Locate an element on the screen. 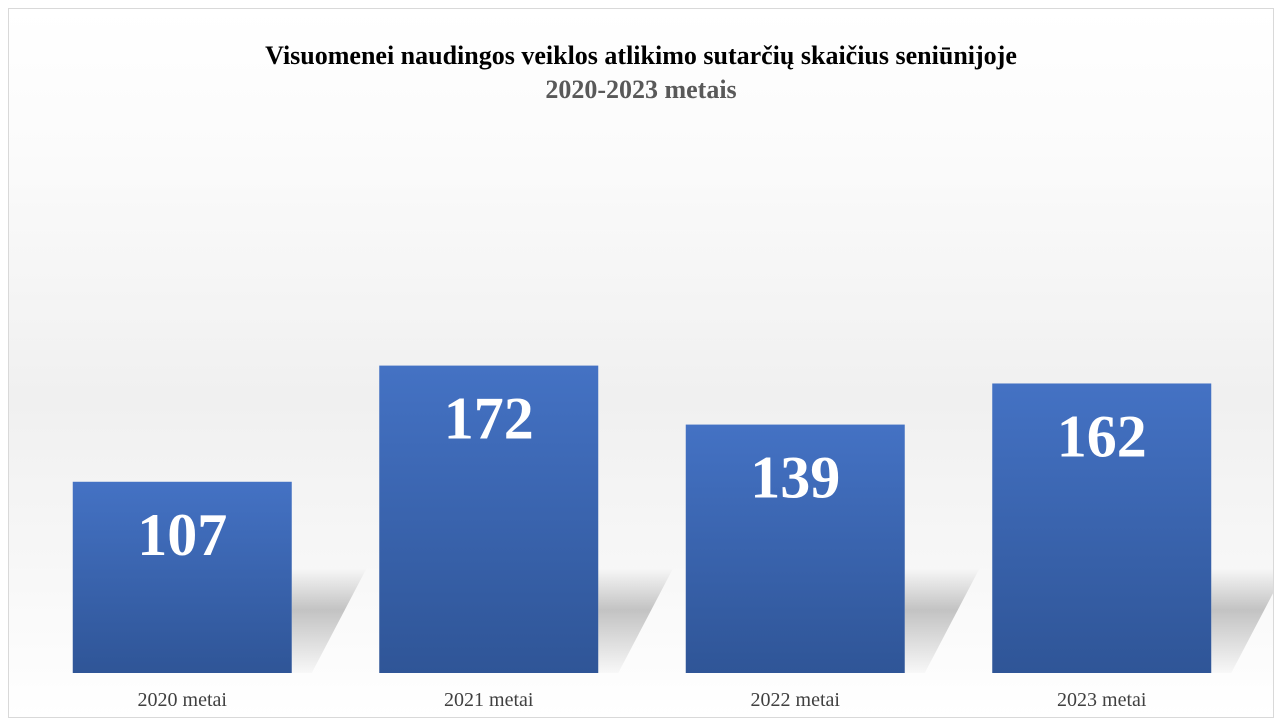  bar-2023-metai is located at coordinates (1102, 528).